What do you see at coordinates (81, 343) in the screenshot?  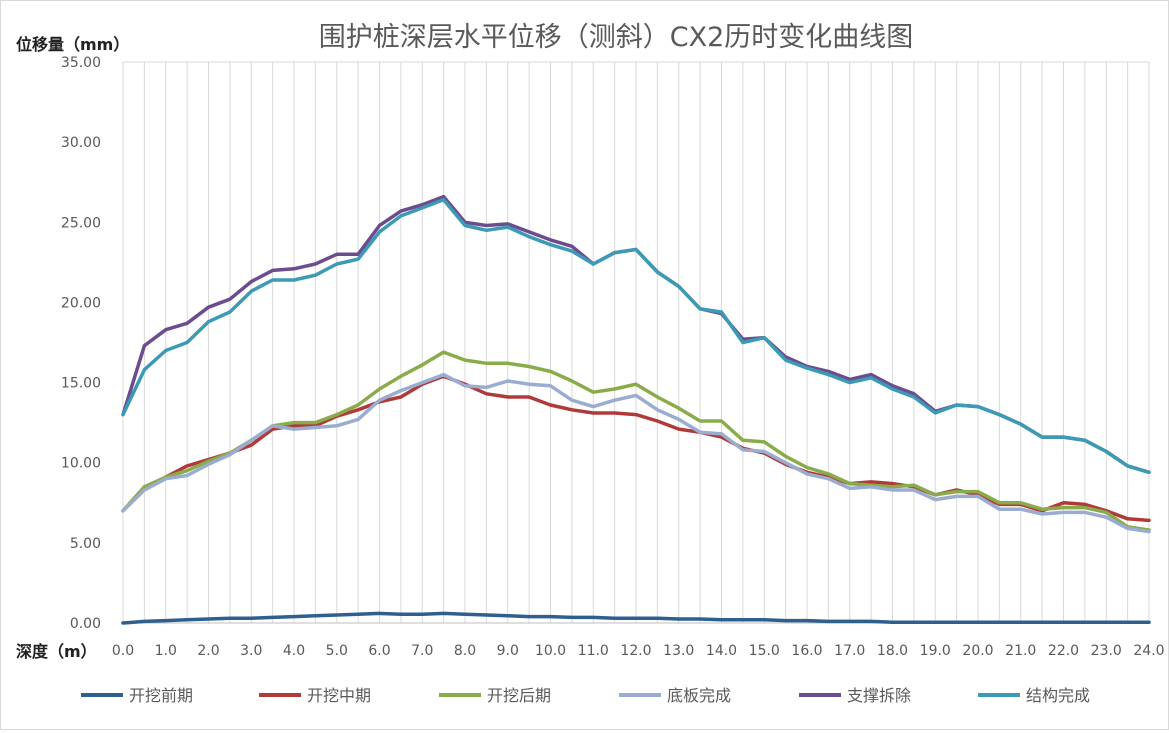 I see `y-tick-labels: 0.00 5.00 10.00 15.00 20.00 25.00 30.00 35.00` at bounding box center [81, 343].